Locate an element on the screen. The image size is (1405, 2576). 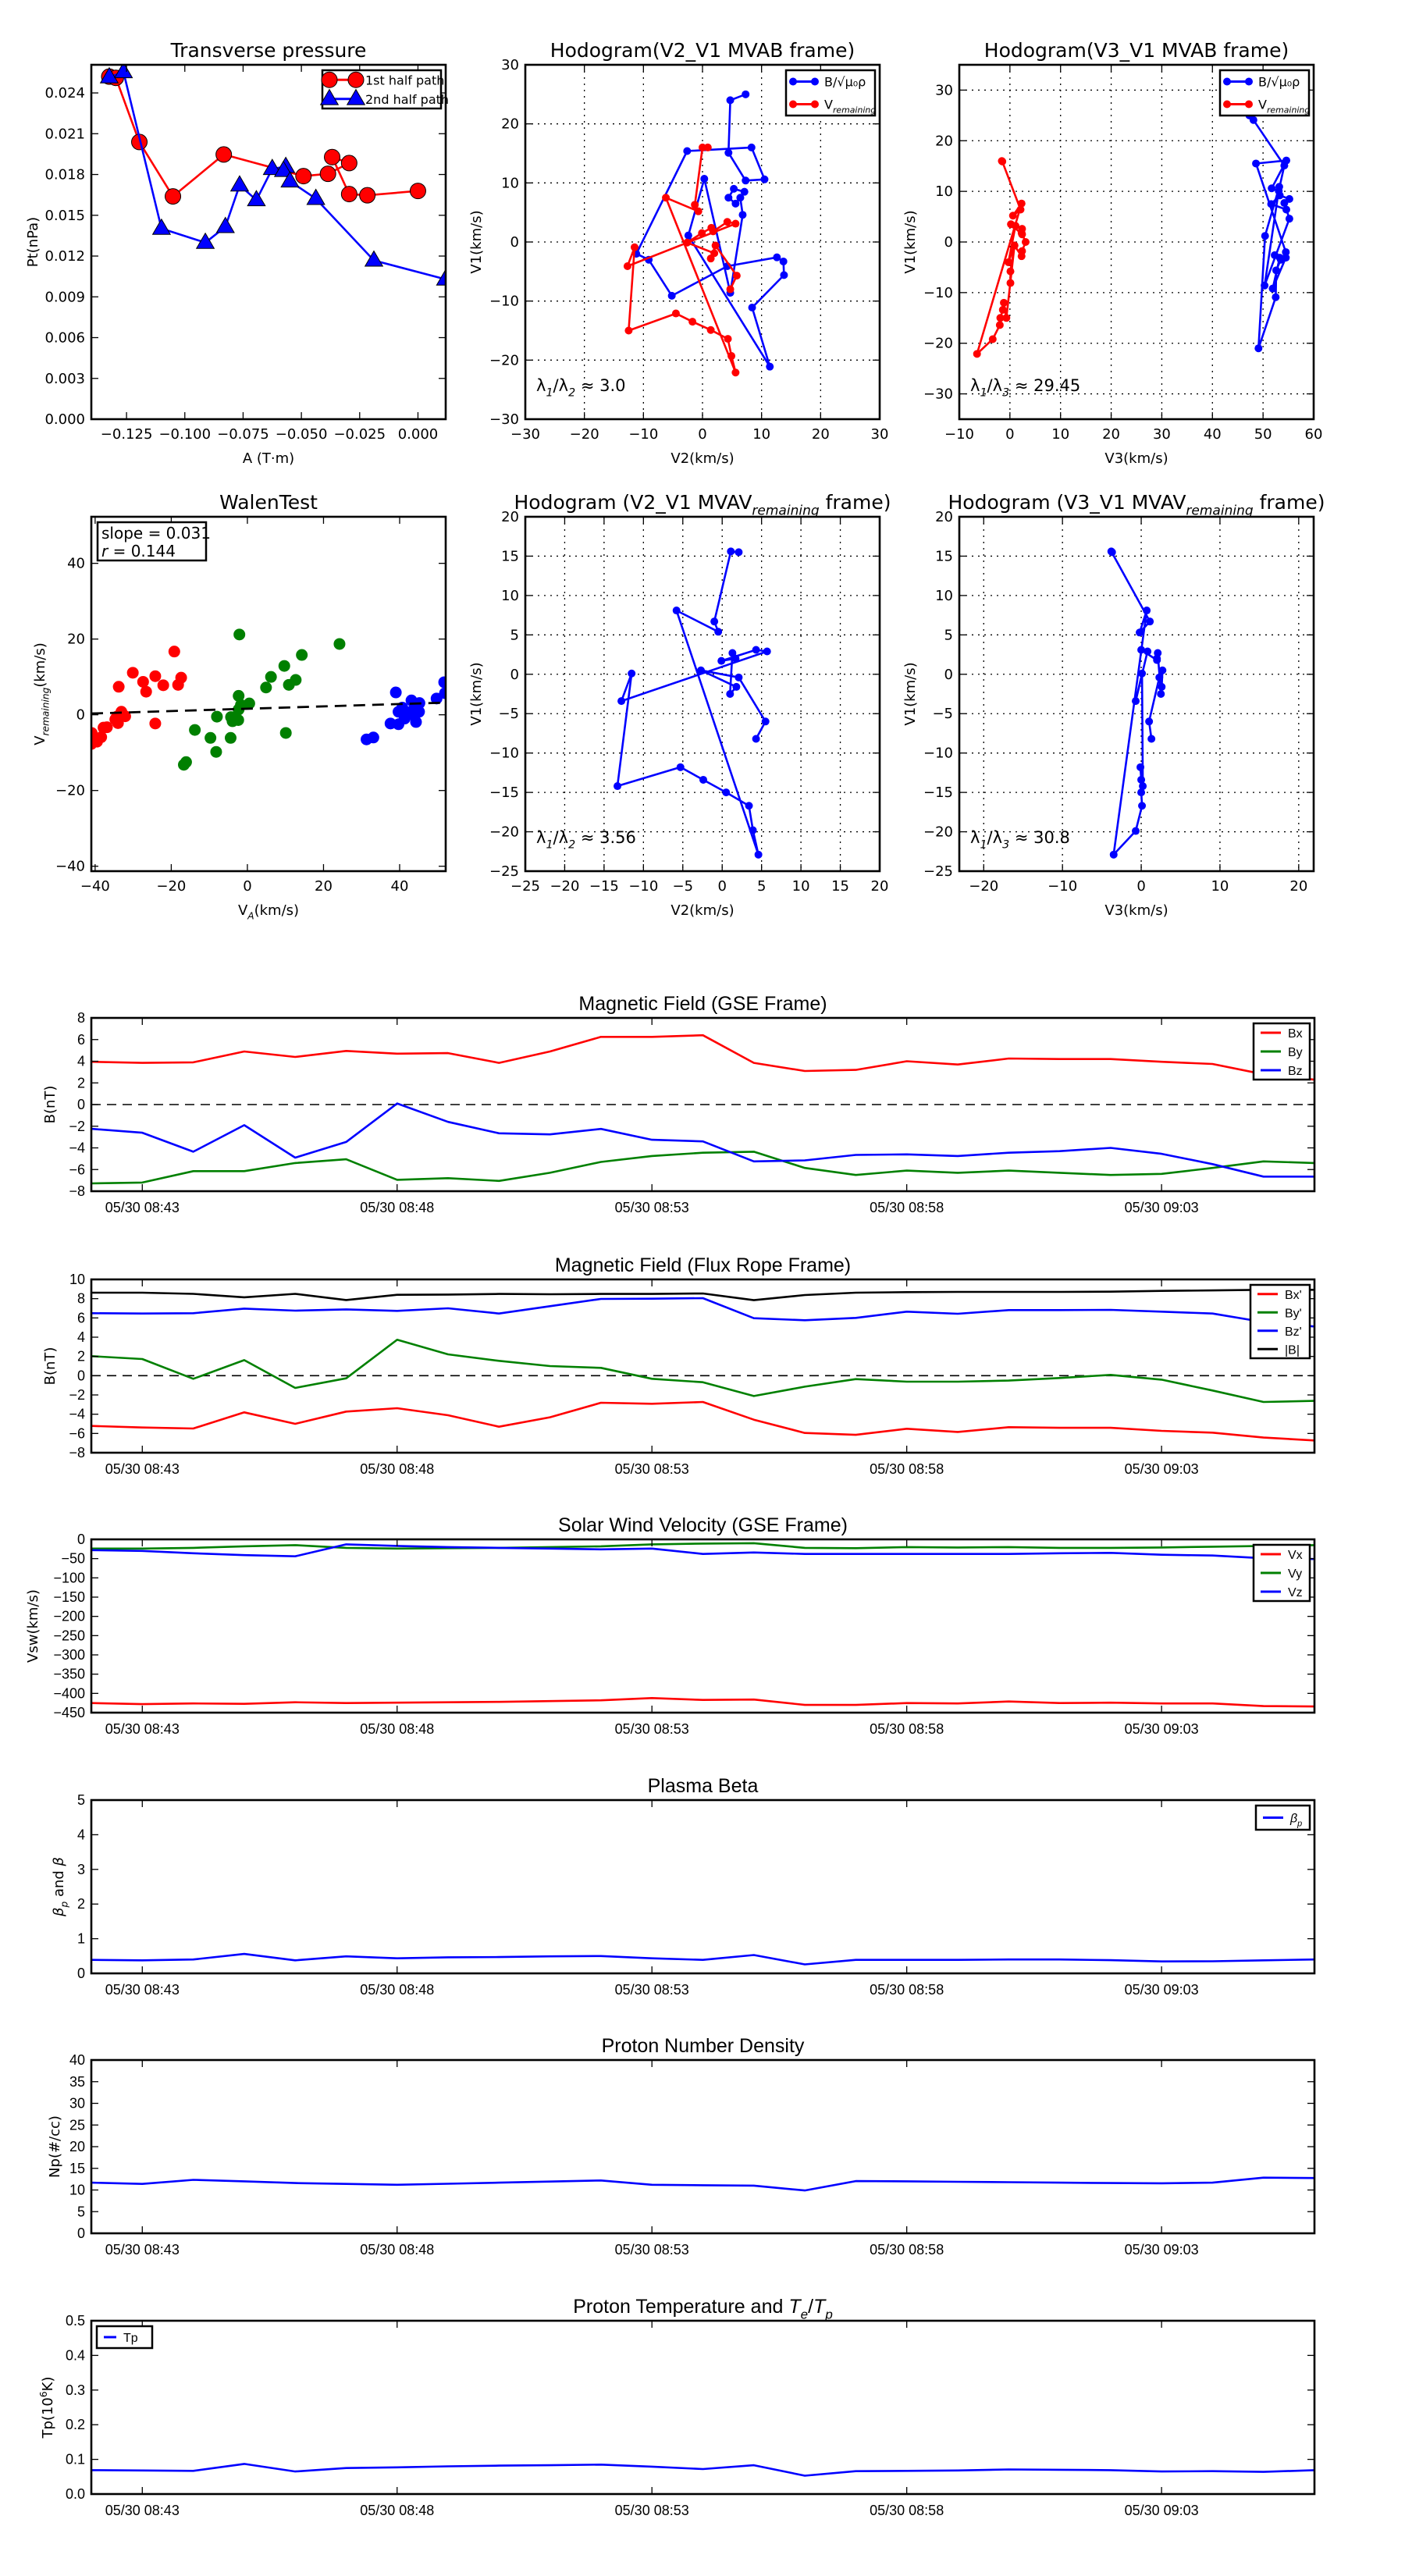
x-tick-label: 05/30 09:03 is located at coordinates (1162, 1469).